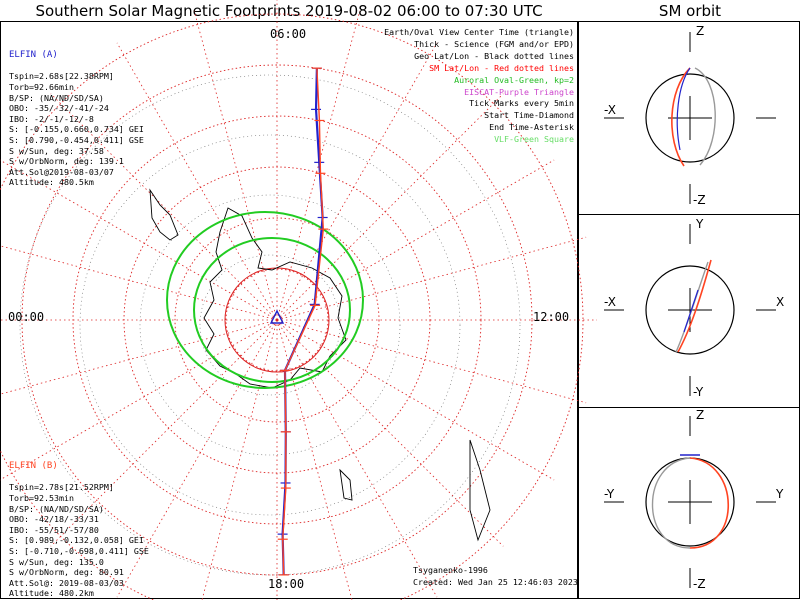  Describe the element at coordinates (26, 317) in the screenshot. I see `clock-label-left: 00:00` at that location.